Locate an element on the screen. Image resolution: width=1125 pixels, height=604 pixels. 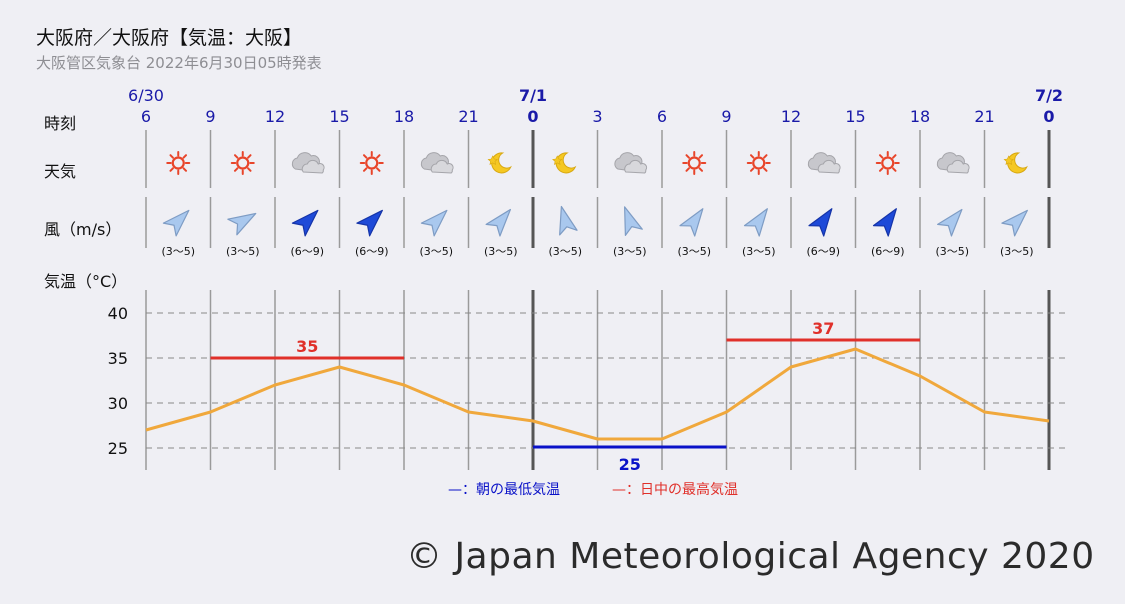
legend: —：朝の最低気温 —：日中の最高気温 is located at coordinates (593, 489).